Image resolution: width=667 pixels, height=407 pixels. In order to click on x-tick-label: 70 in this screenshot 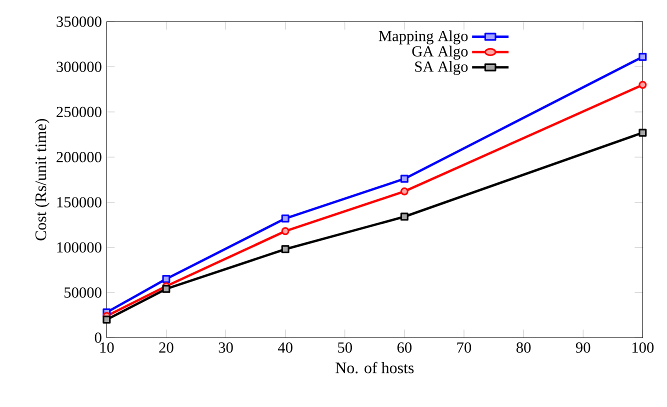, I will do `click(464, 347)`.